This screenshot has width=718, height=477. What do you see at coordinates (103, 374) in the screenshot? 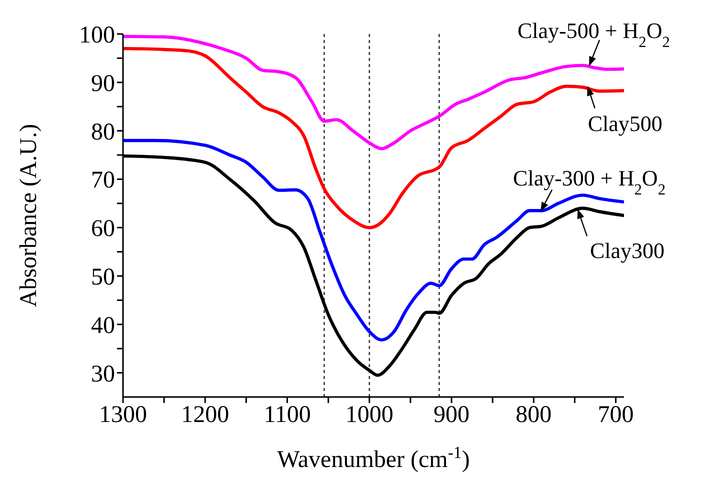
I see `y-tick-label: 30` at bounding box center [103, 374].